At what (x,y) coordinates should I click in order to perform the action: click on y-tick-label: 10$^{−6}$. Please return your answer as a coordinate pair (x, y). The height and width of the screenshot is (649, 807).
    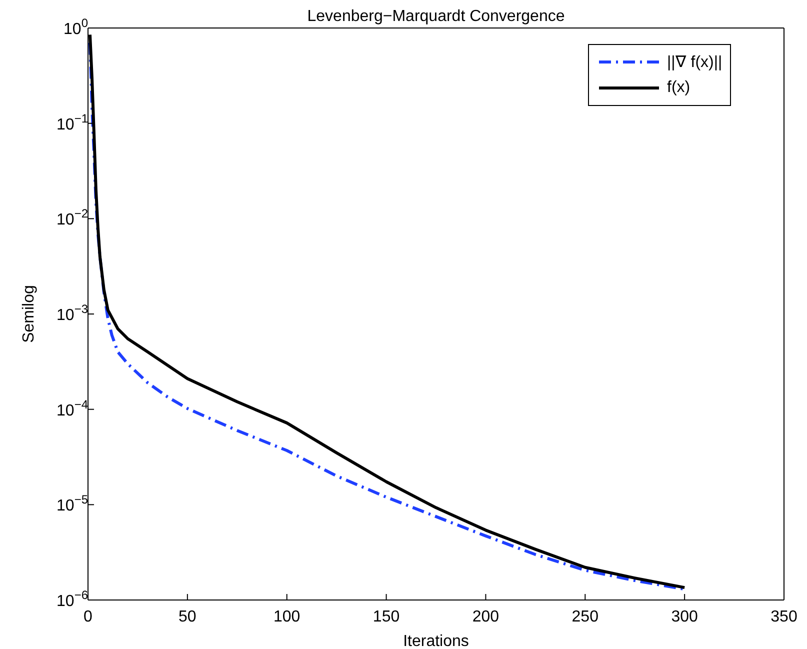
    Looking at the image, I should click on (72, 599).